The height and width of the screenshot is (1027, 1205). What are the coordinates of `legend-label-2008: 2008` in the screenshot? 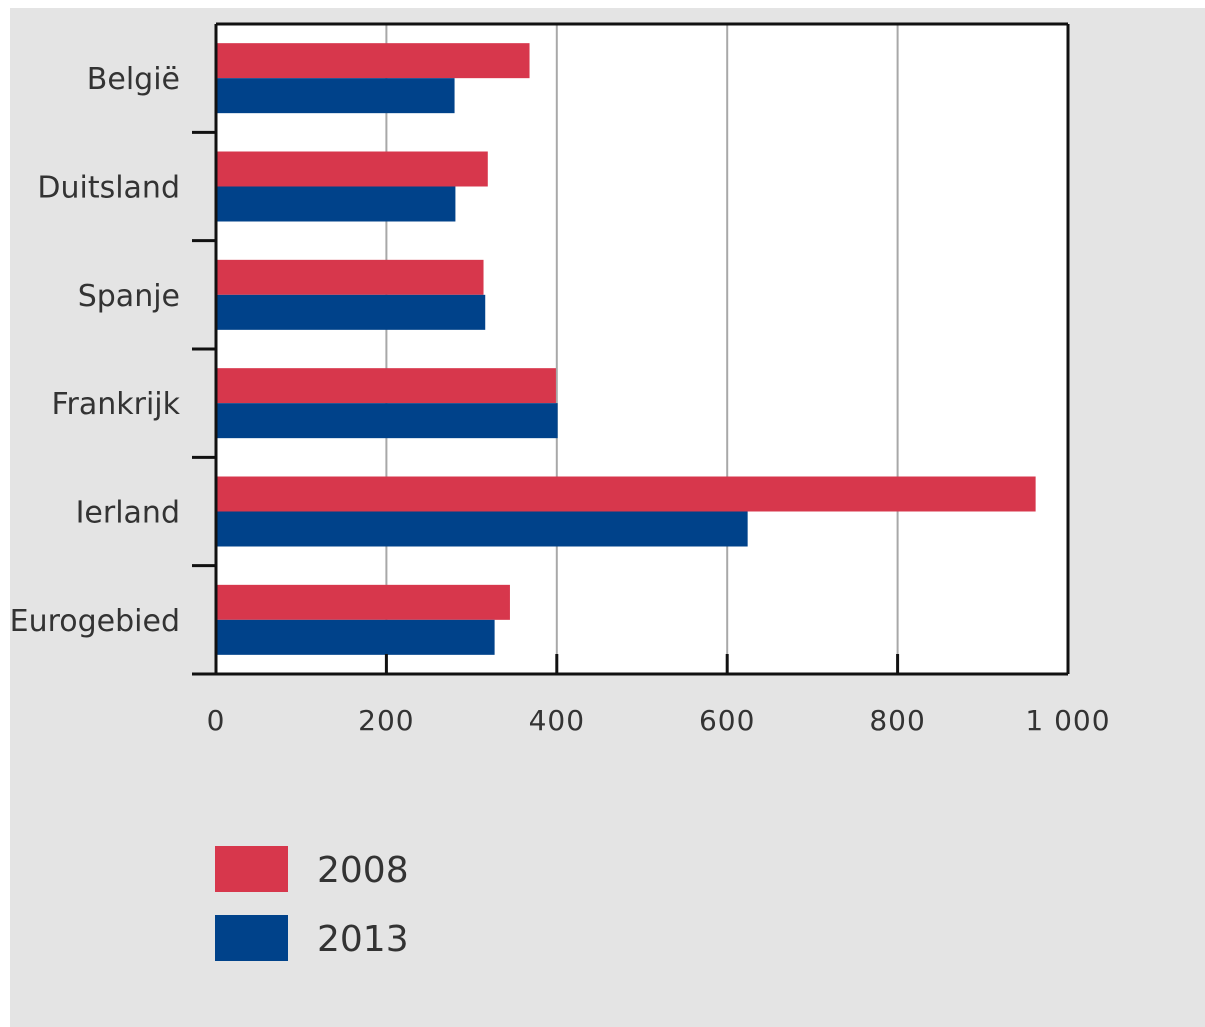 It's located at (363, 870).